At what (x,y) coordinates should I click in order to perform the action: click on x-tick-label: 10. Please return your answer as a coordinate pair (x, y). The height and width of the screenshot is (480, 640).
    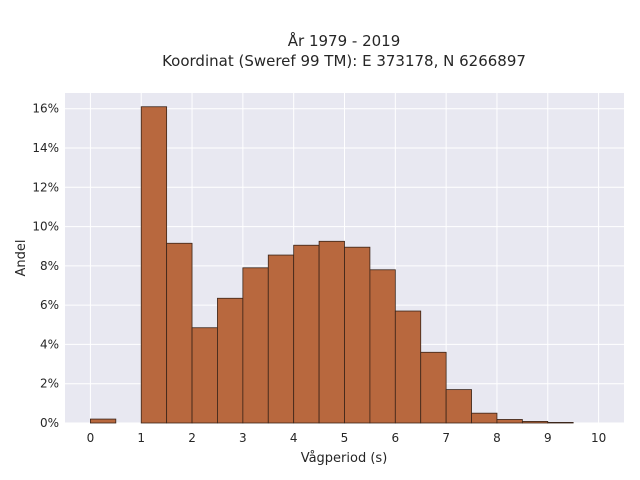
    Looking at the image, I should click on (598, 438).